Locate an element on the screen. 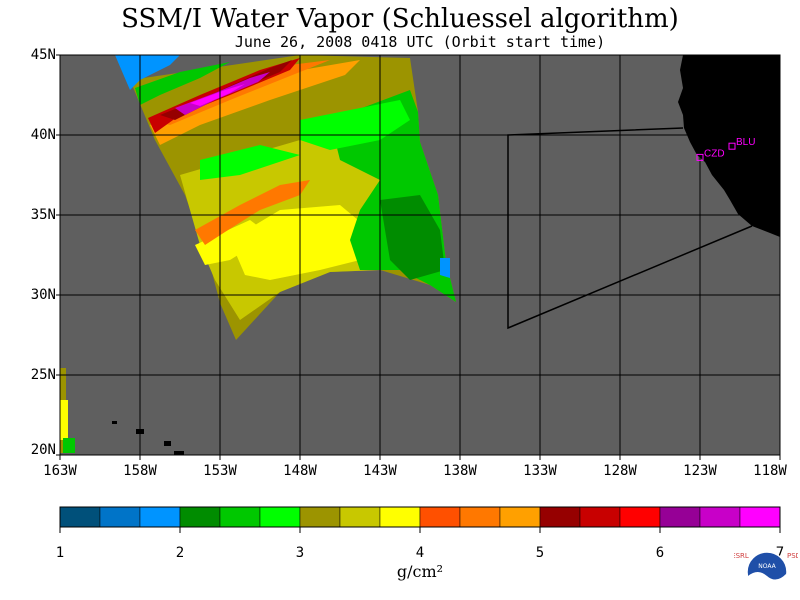  station-label-blu: BLU is located at coordinates (745, 142).